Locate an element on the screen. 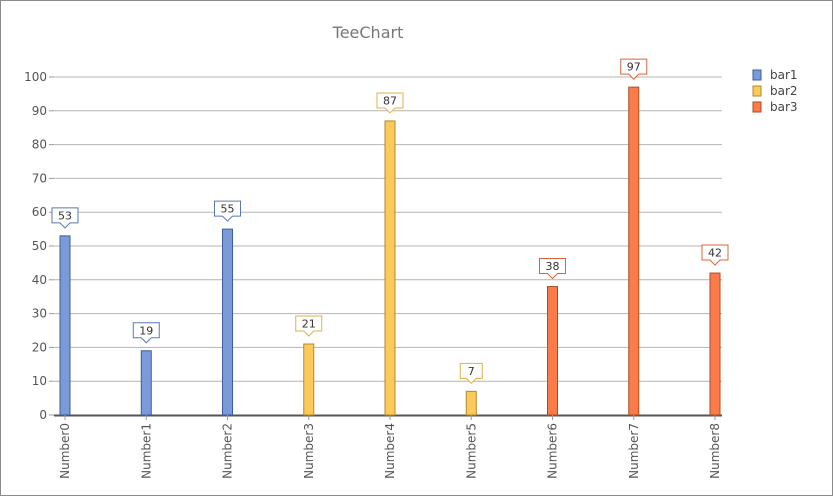 The image size is (833, 496). x-tick-label: Number2 is located at coordinates (228, 451).